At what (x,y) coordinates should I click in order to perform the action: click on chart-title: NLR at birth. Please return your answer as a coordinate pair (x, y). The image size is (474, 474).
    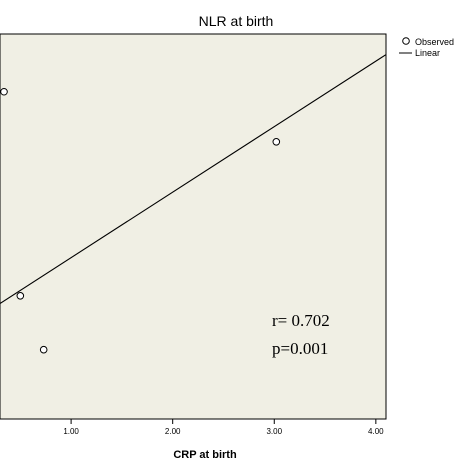
    Looking at the image, I should click on (236, 21).